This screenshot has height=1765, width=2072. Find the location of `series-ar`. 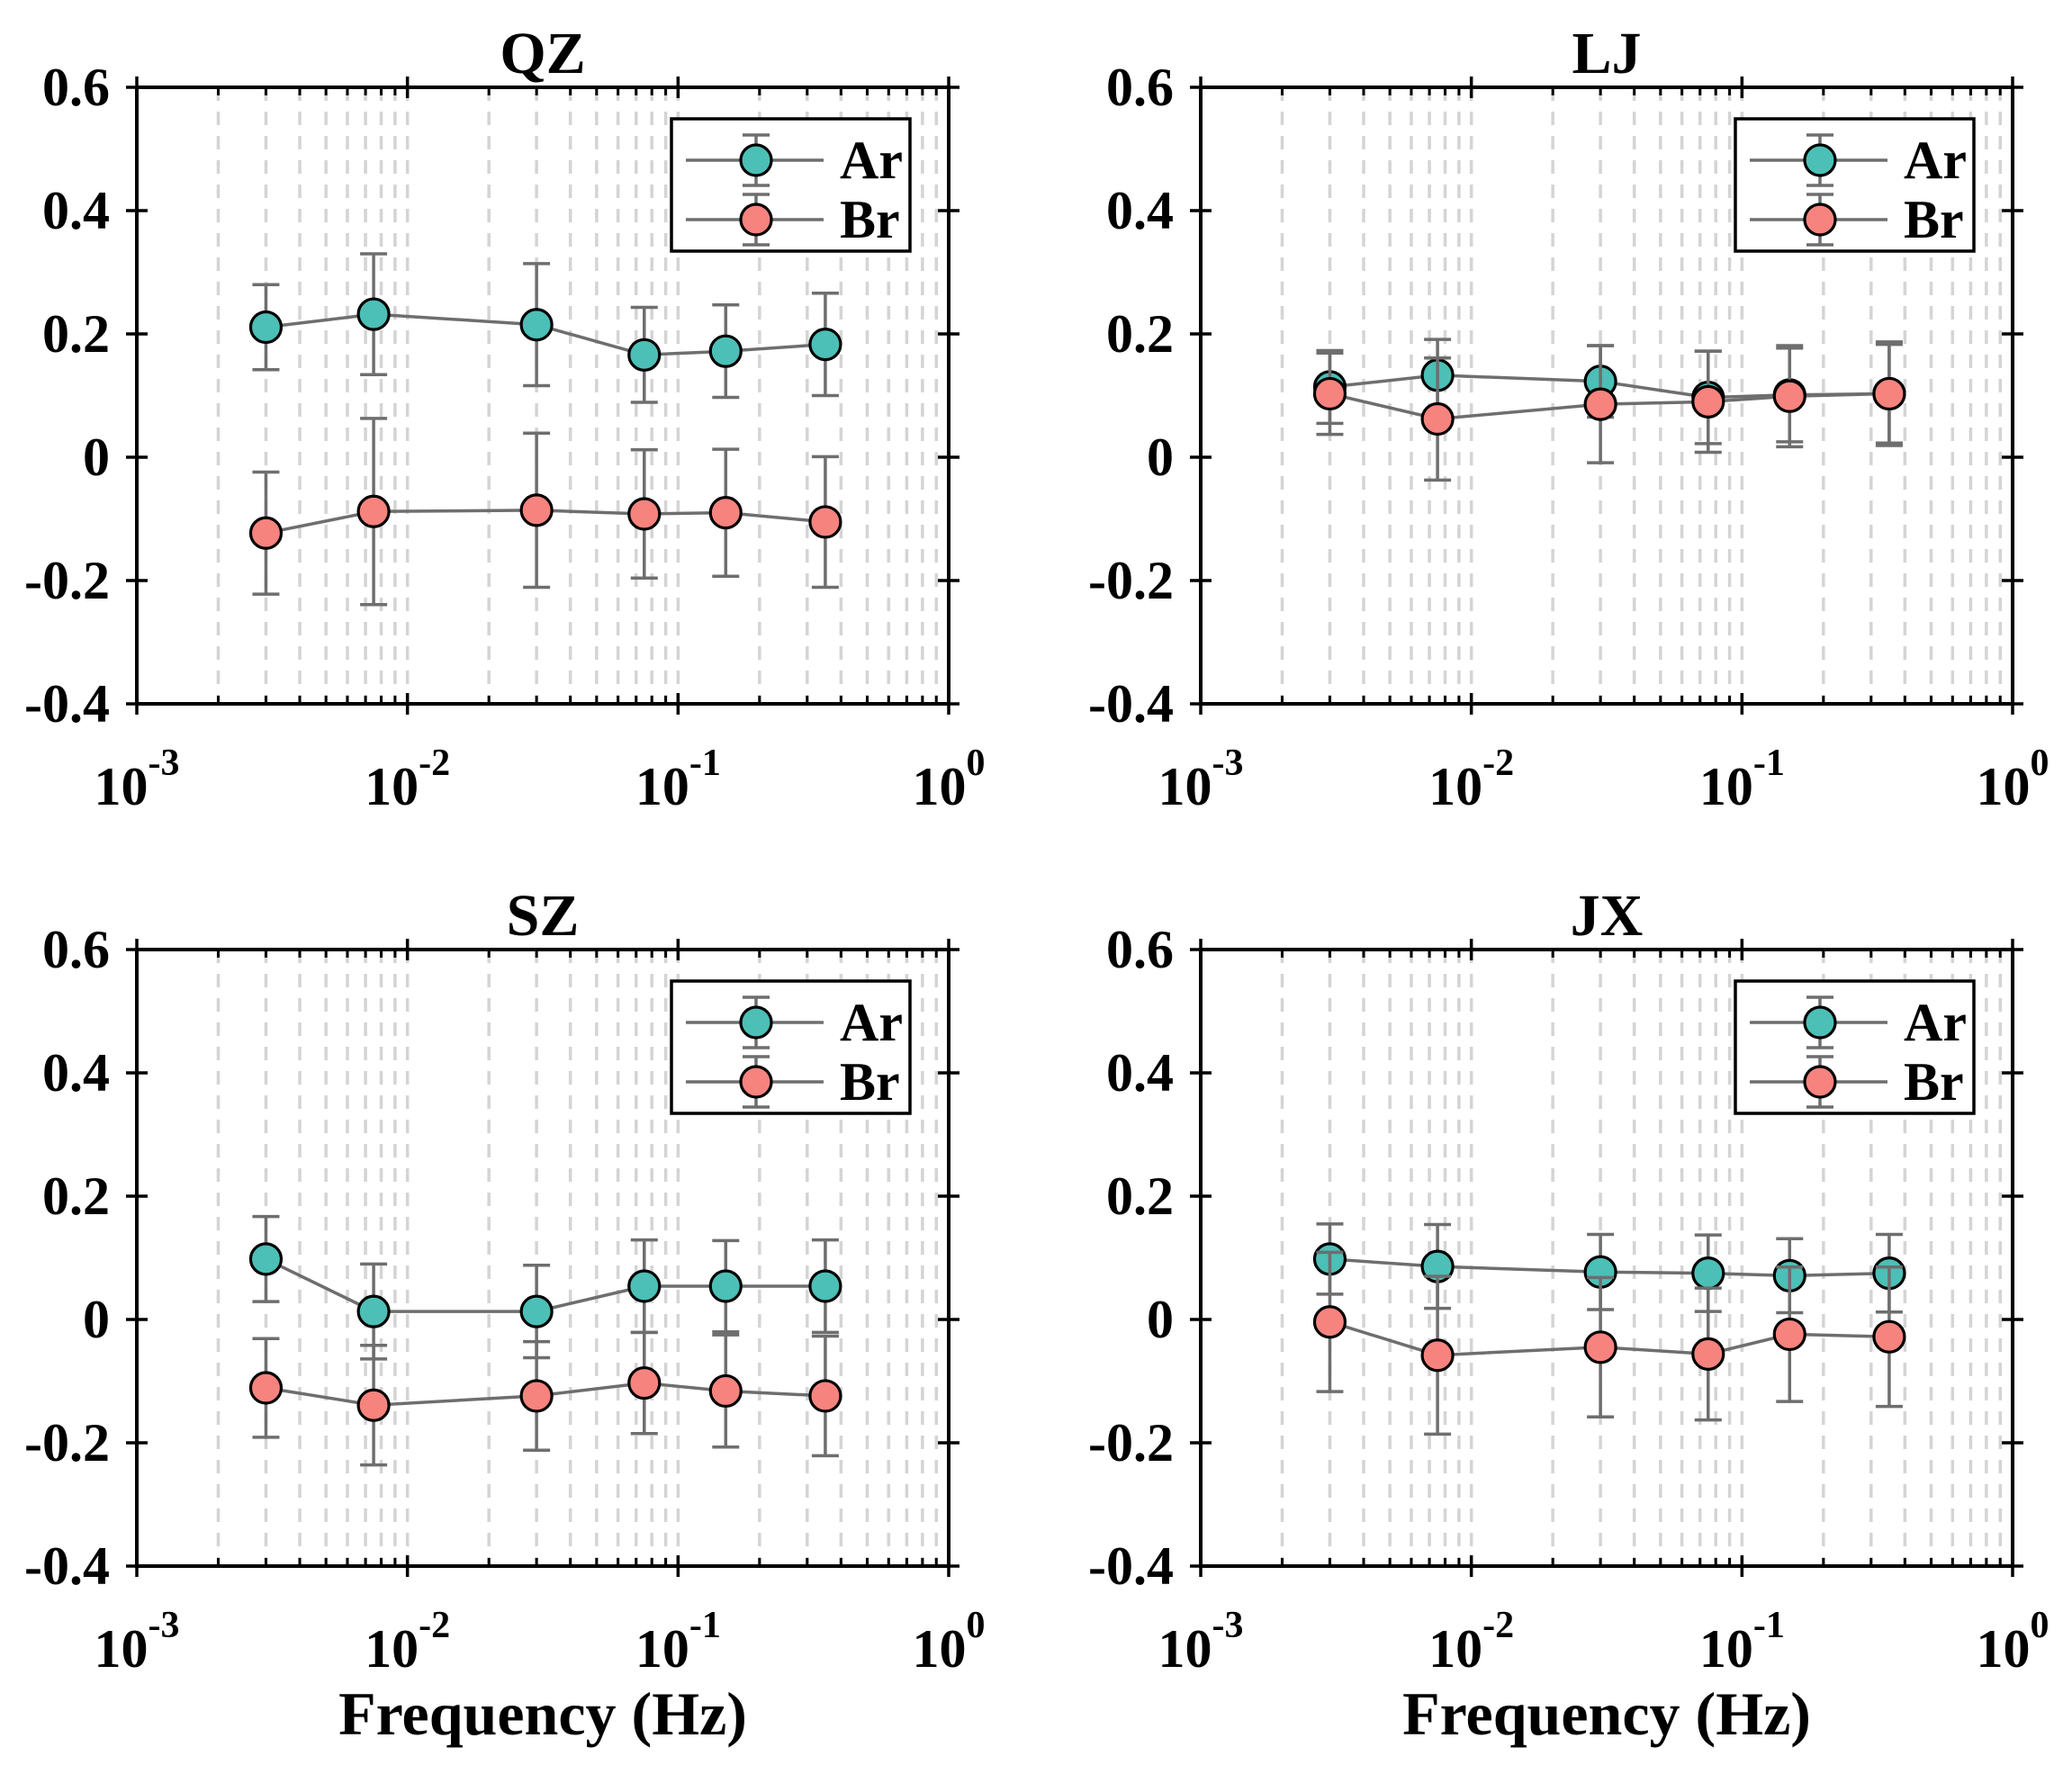

series-ar is located at coordinates (545, 328).